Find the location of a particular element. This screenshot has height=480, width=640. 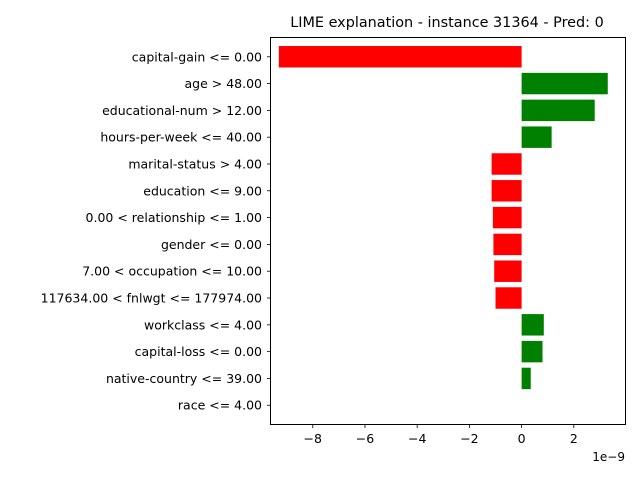

y-tick-label: marital-status > 4.00 is located at coordinates (195, 163).